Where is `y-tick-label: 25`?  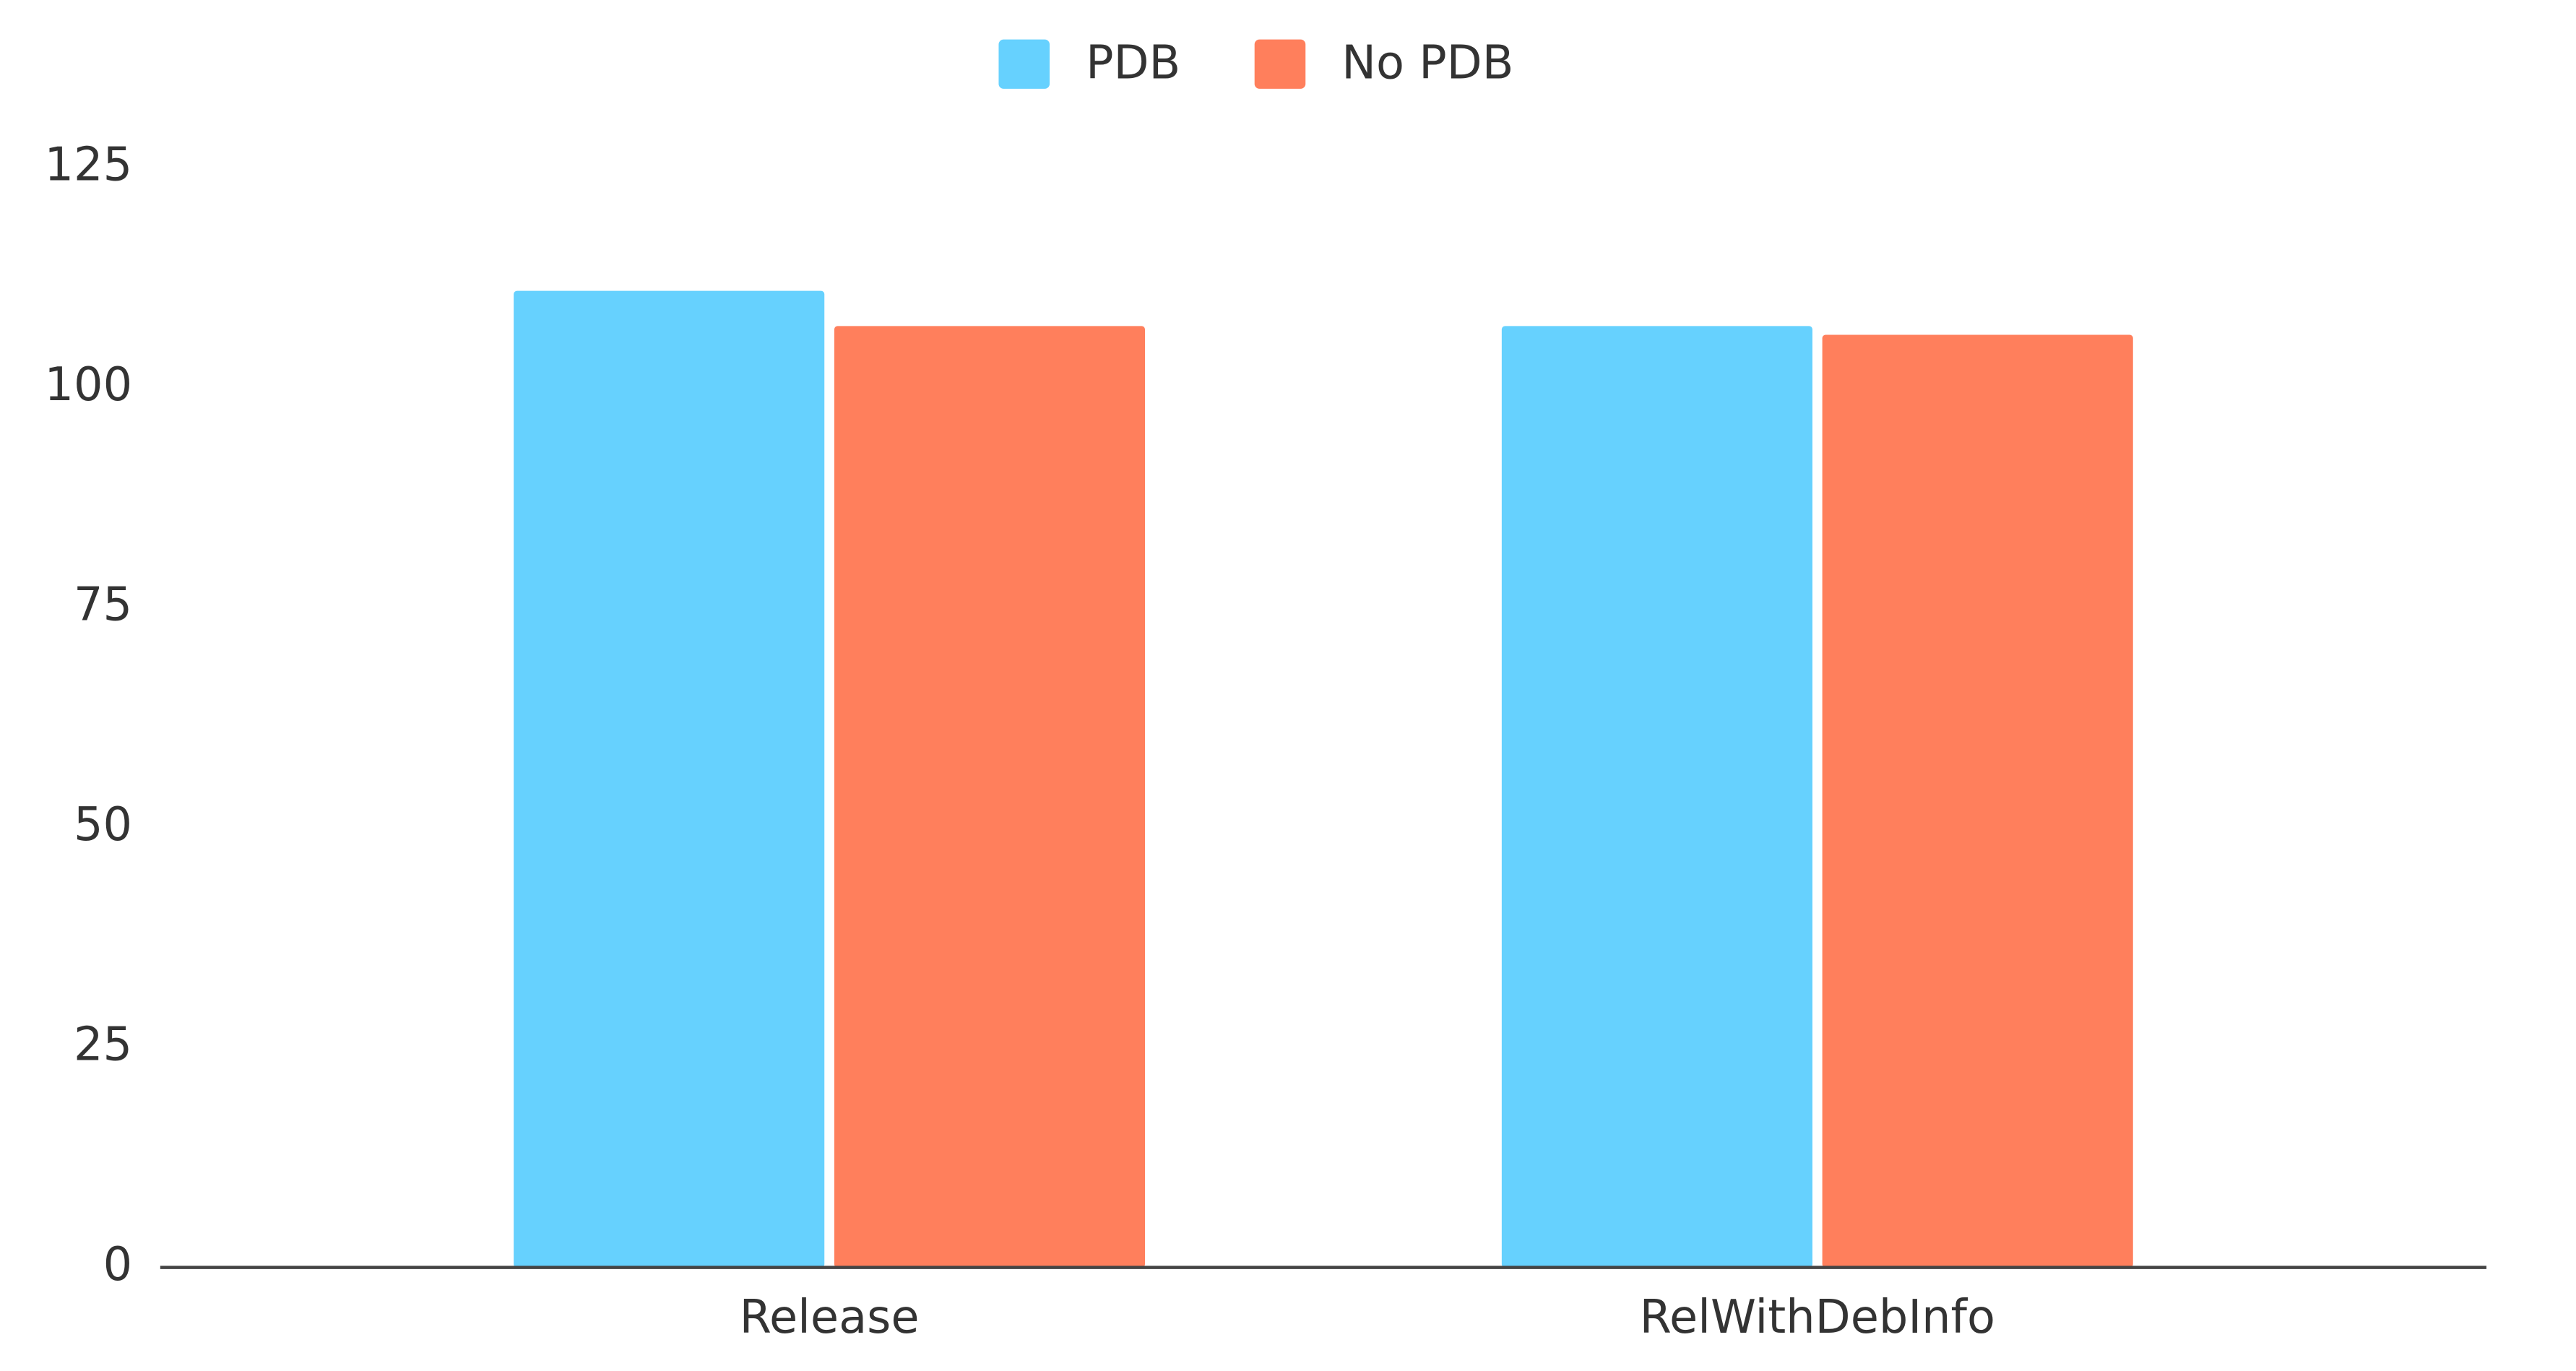 y-tick-label: 25 is located at coordinates (103, 1045).